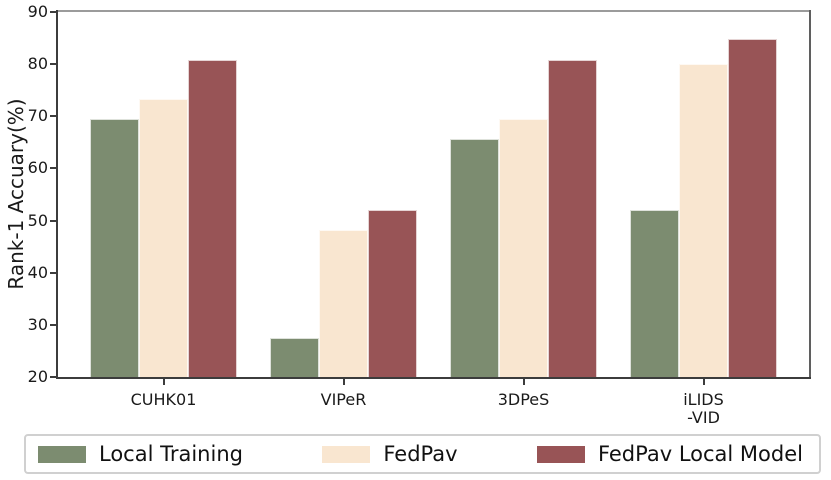 The image size is (831, 480). I want to click on x-tick-mark-viper, so click(343, 382).